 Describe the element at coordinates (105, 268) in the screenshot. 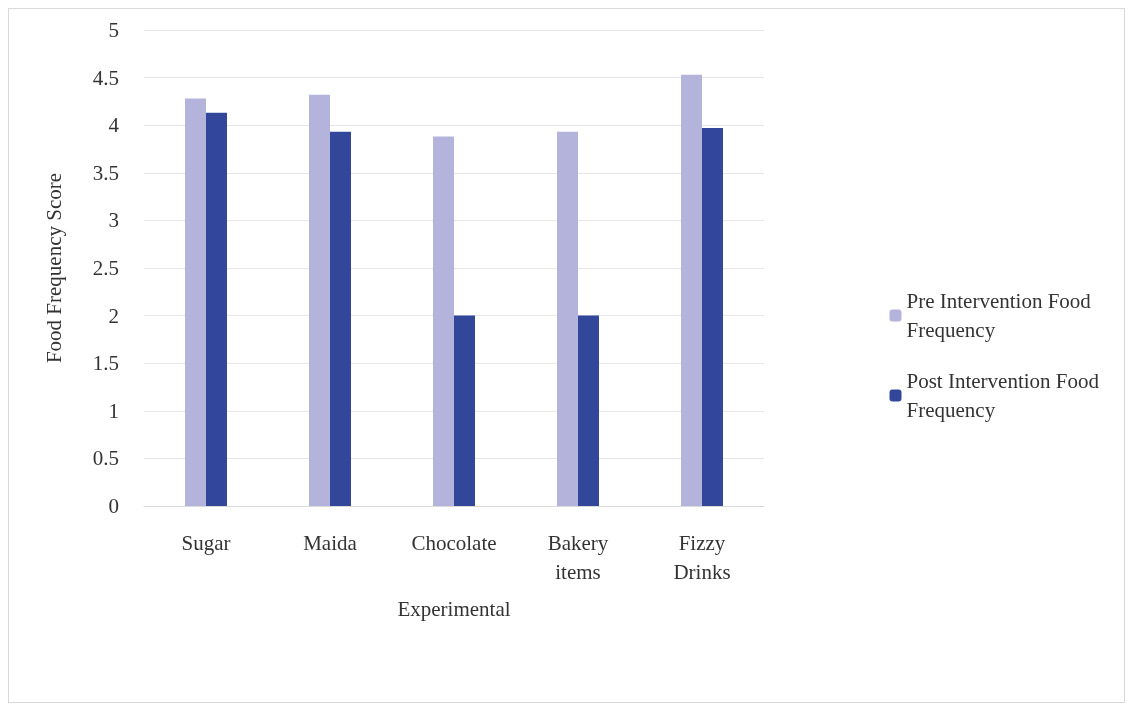

I see `y-tick-label: 2.5` at that location.